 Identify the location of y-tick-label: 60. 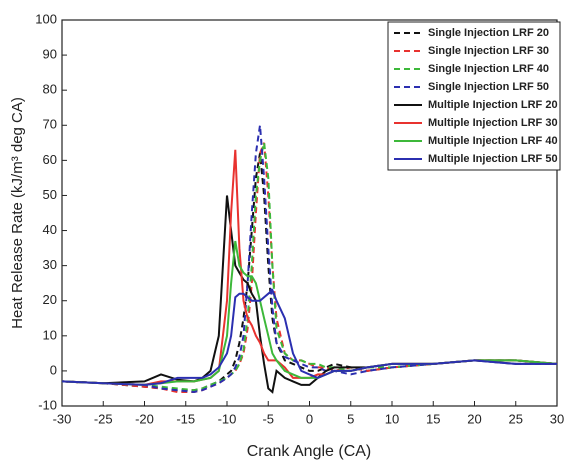
(50, 159).